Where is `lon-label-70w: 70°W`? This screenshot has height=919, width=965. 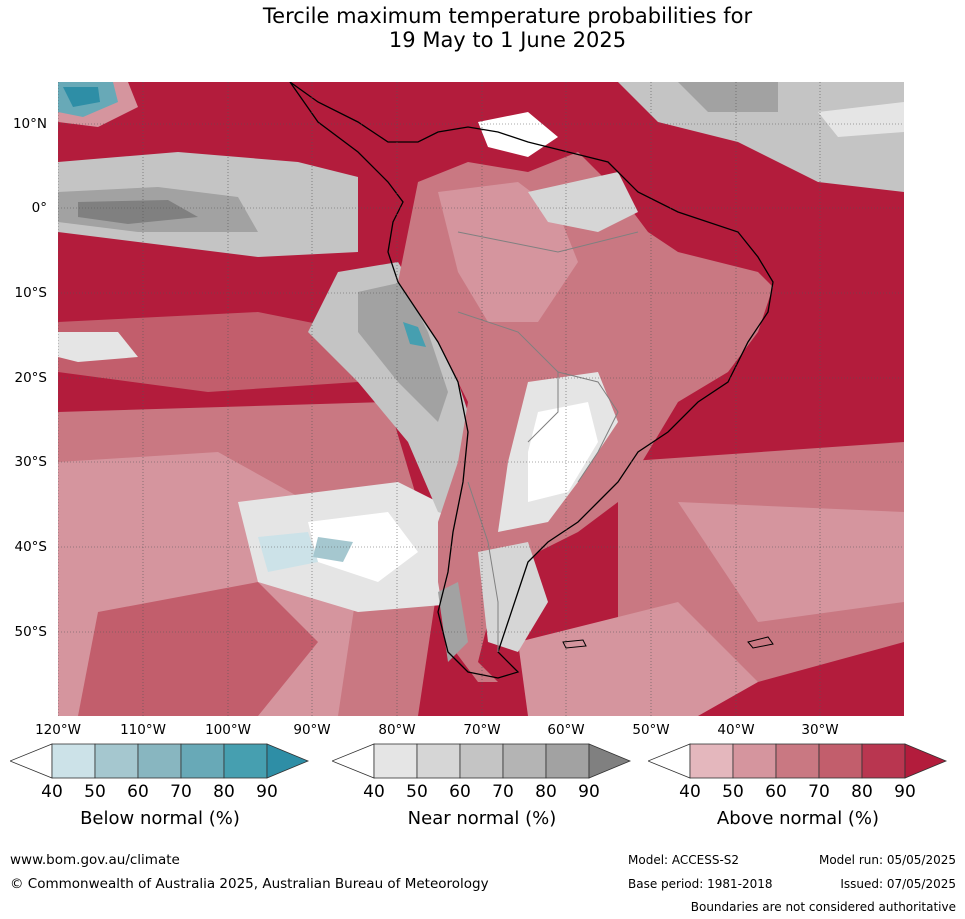
lon-label-70w: 70°W is located at coordinates (482, 730).